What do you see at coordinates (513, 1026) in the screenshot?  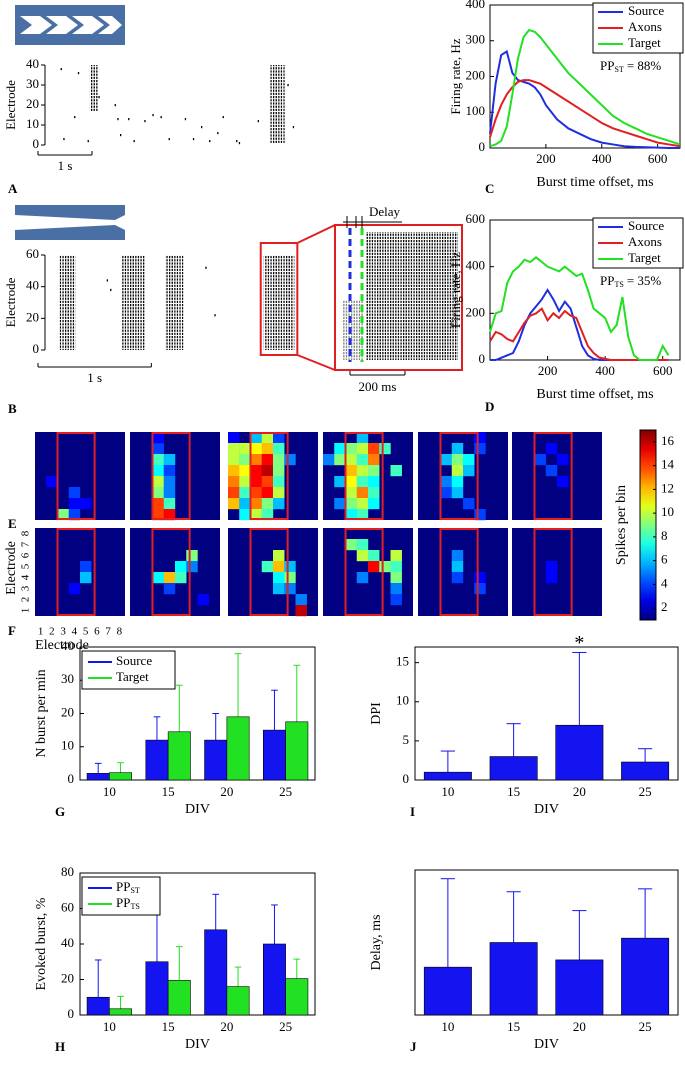 I see `x-tick-label: 15` at bounding box center [513, 1026].